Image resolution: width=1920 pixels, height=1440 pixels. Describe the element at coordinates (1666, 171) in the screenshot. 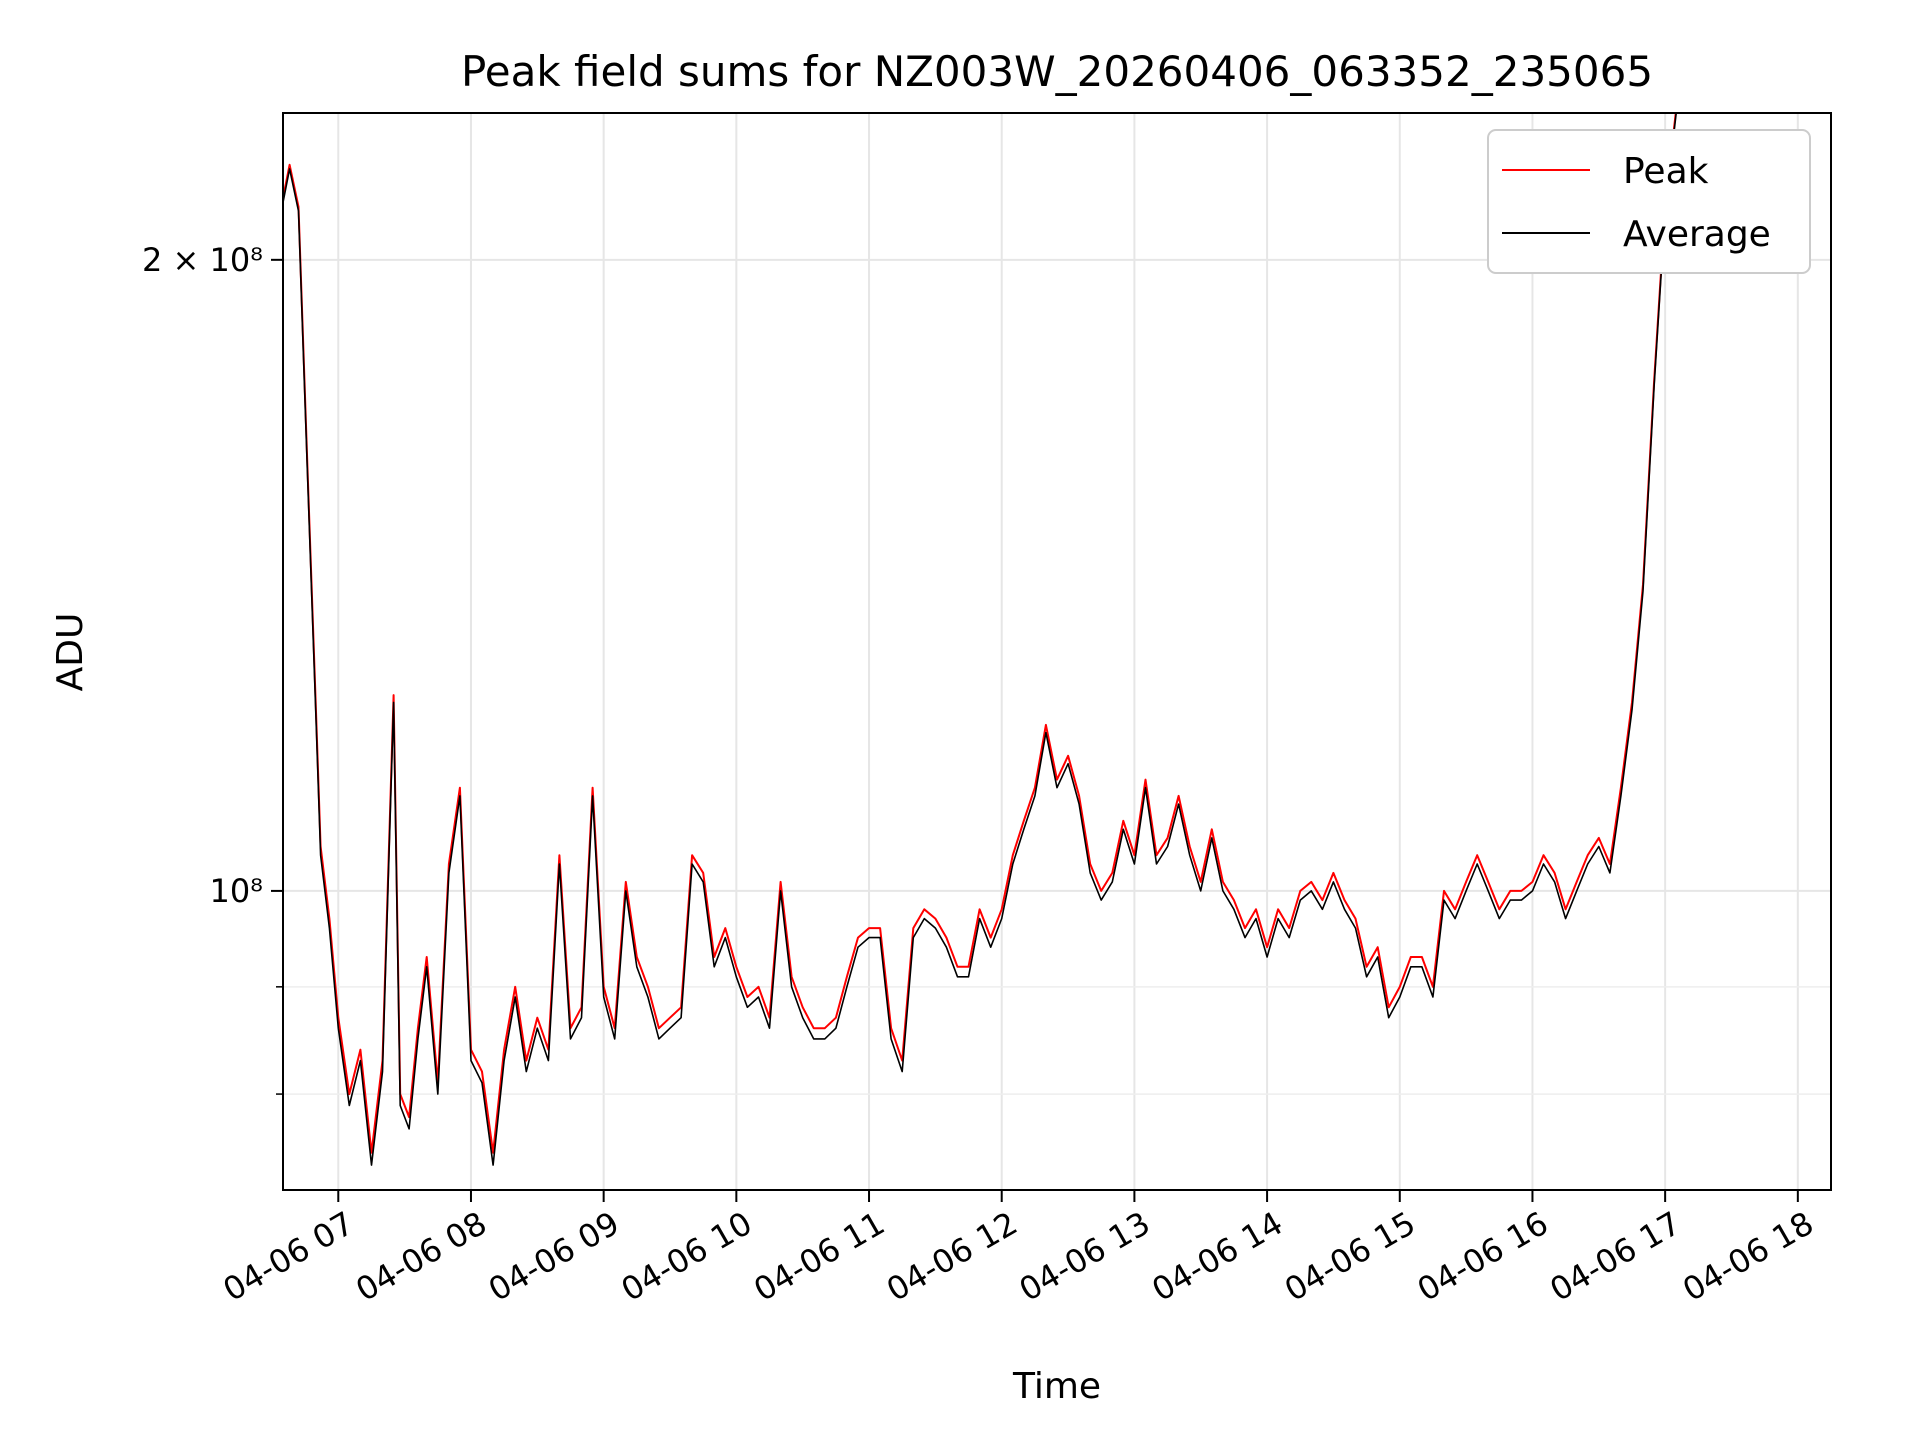

I see `legend-label-peak: Peak` at that location.